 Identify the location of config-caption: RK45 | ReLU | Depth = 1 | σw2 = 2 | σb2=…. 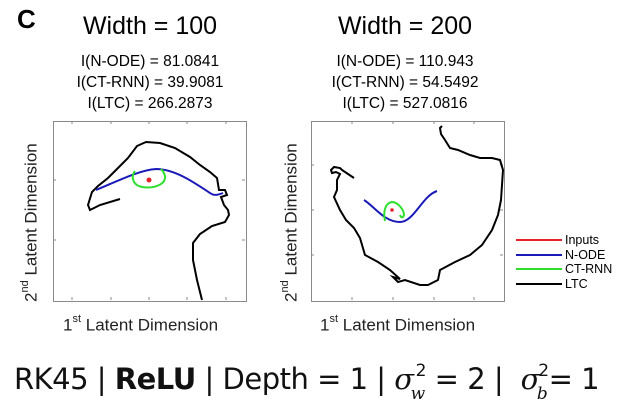
(307, 382).